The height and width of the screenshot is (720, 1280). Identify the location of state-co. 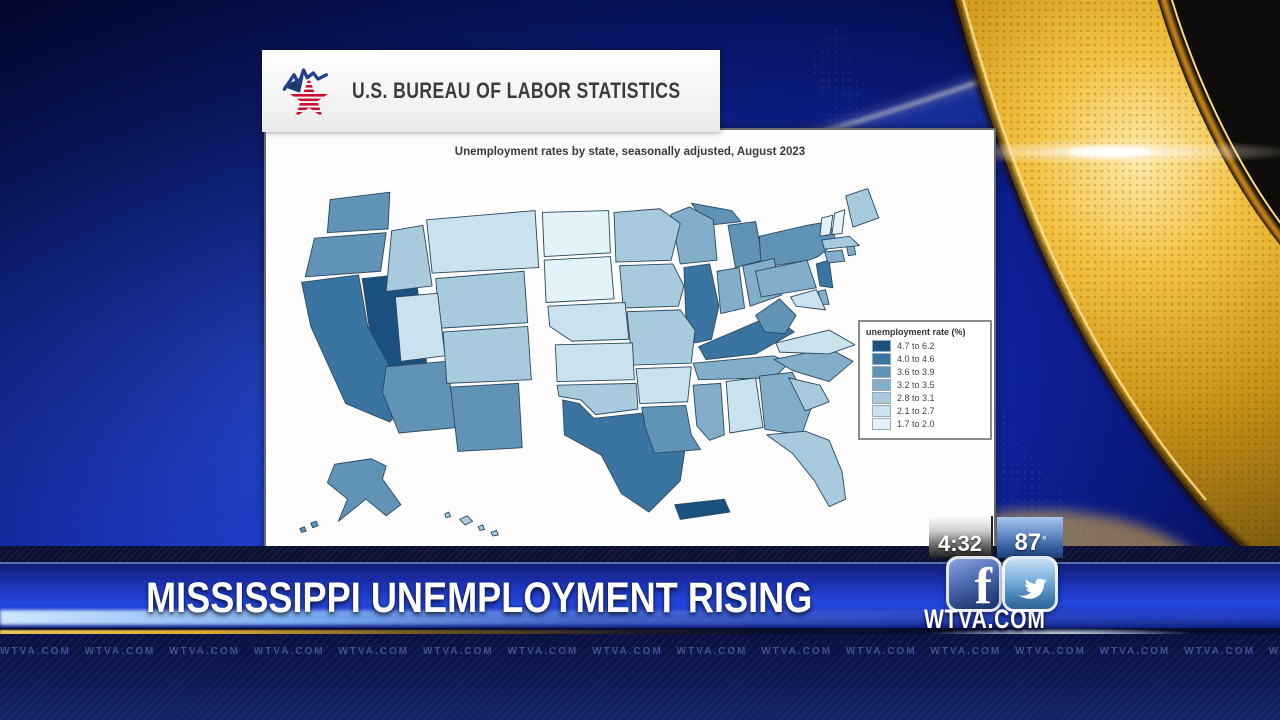
(487, 354).